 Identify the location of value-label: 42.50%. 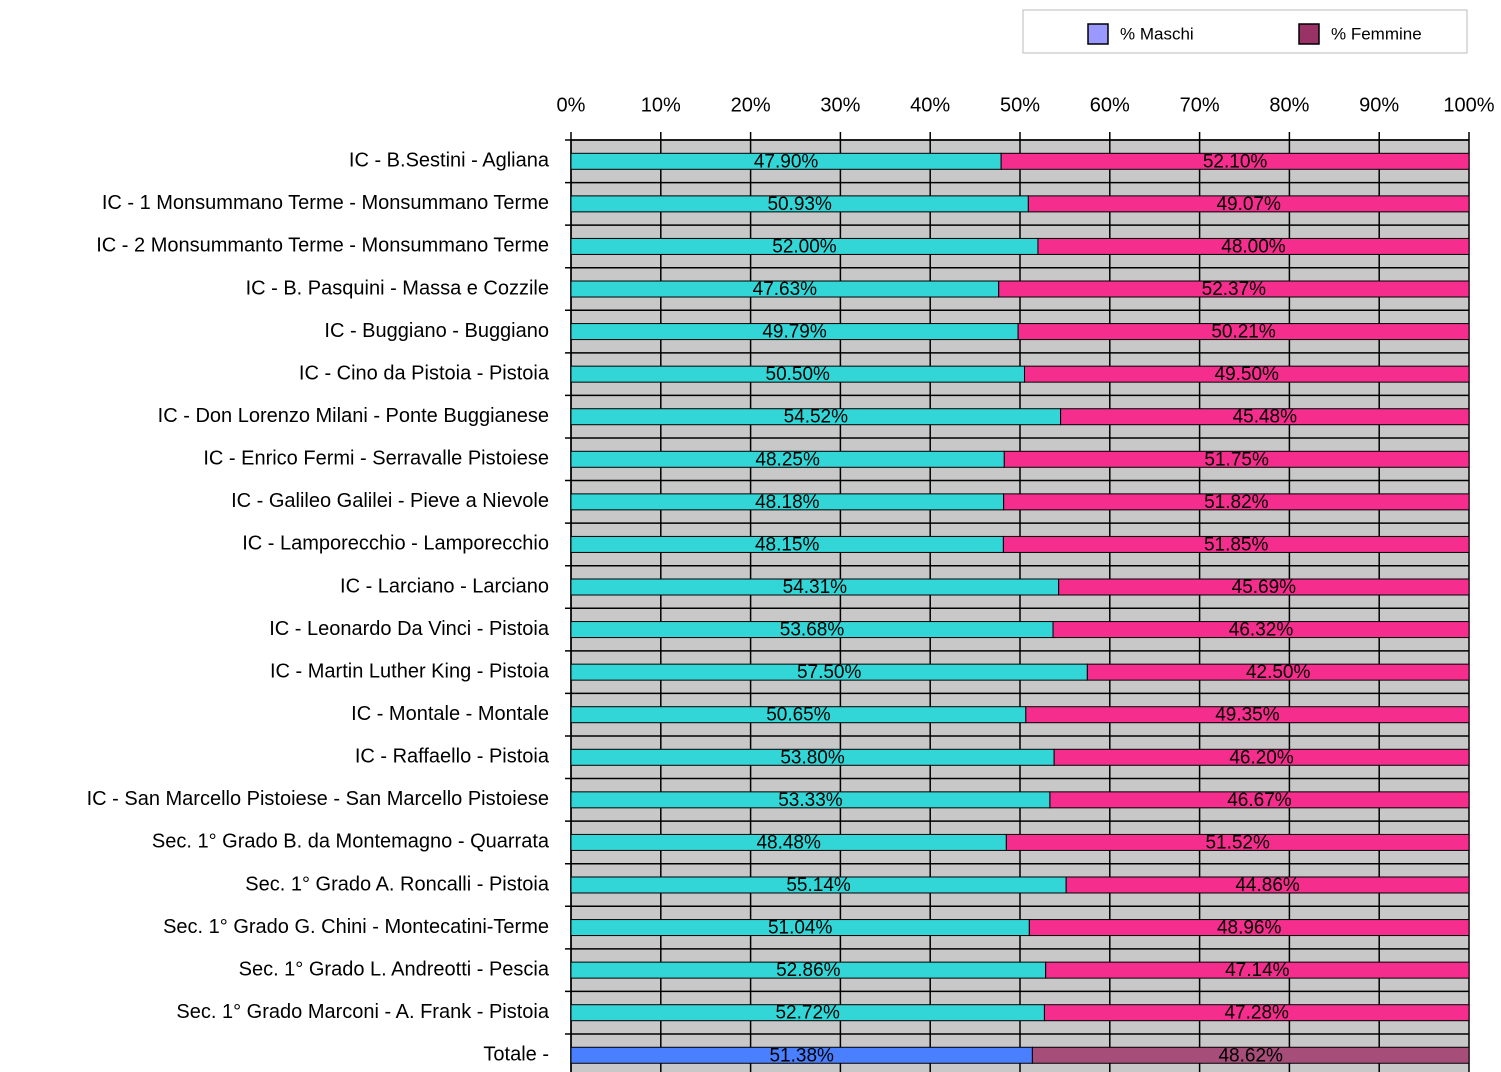
(1278, 672).